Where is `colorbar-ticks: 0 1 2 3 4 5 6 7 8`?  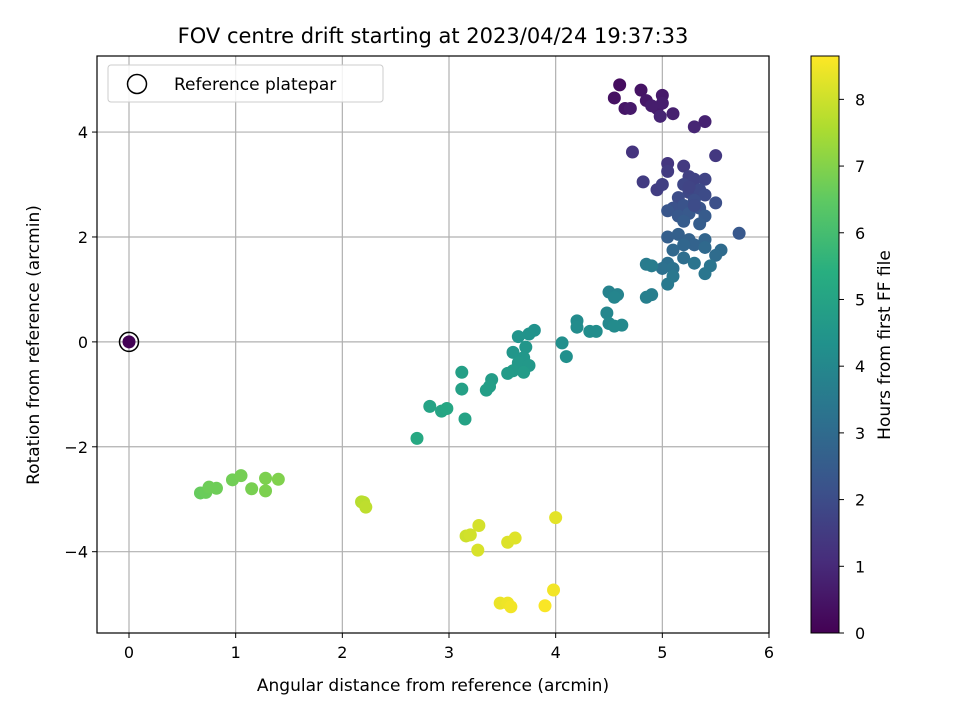 colorbar-ticks: 0 1 2 3 4 5 6 7 8 is located at coordinates (852, 366).